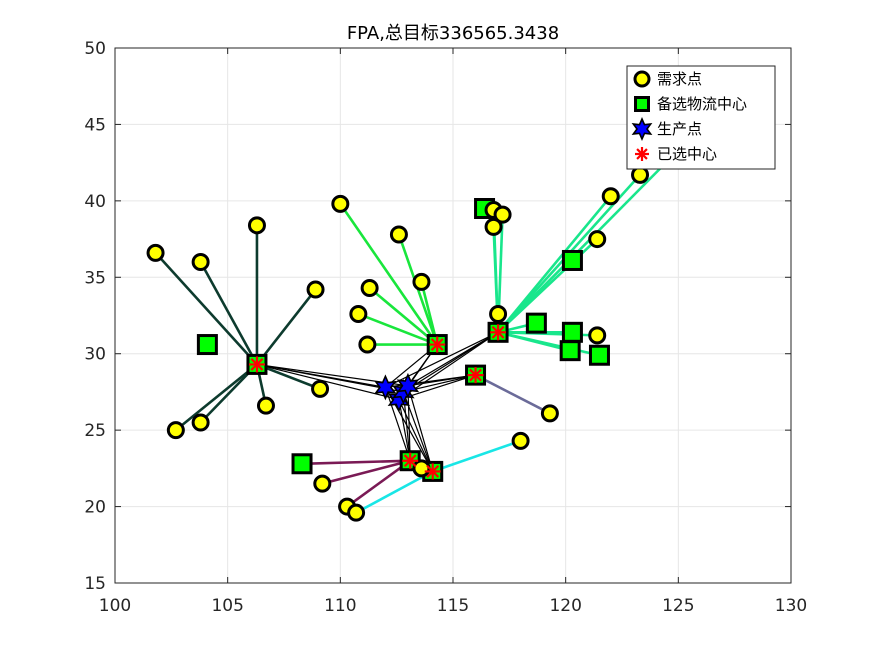 Image resolution: width=875 pixels, height=656 pixels. I want to click on x-tick-label: 120, so click(565, 606).